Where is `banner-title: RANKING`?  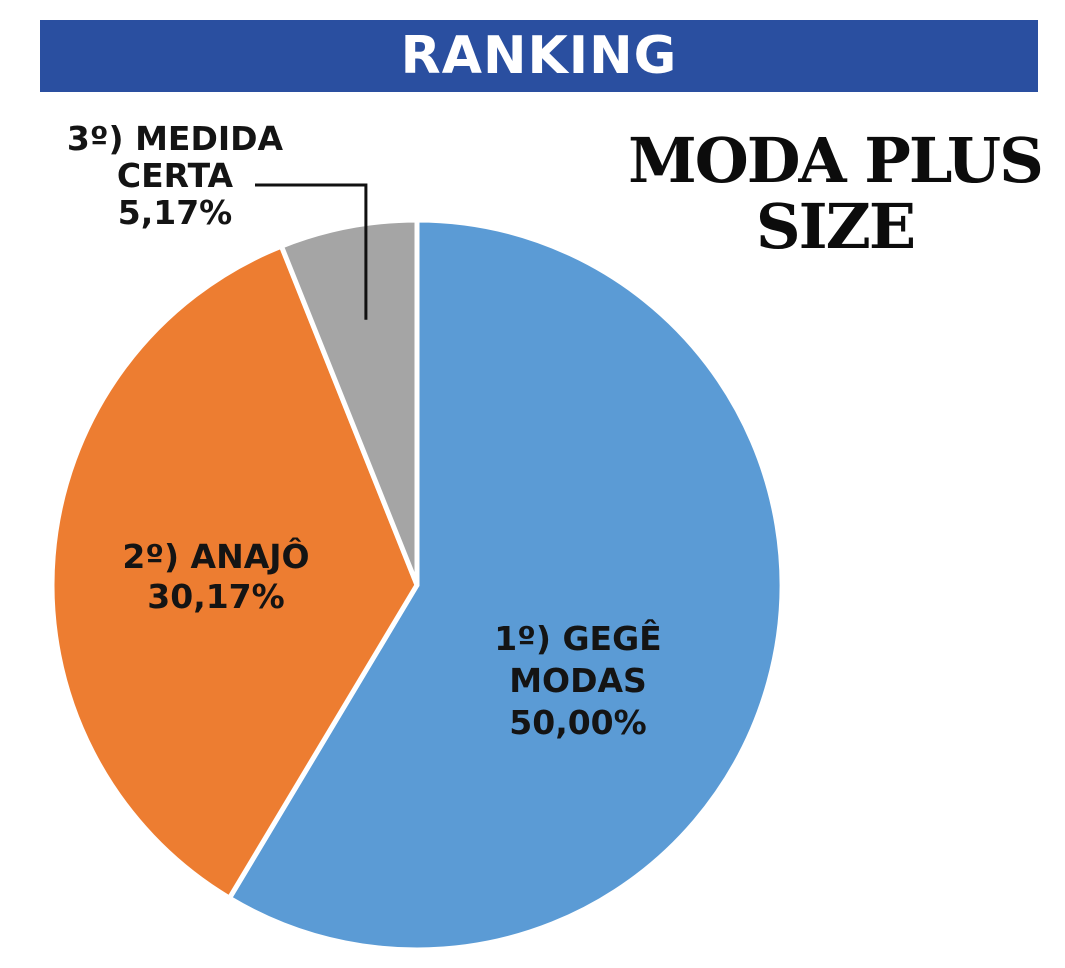 banner-title: RANKING is located at coordinates (539, 56).